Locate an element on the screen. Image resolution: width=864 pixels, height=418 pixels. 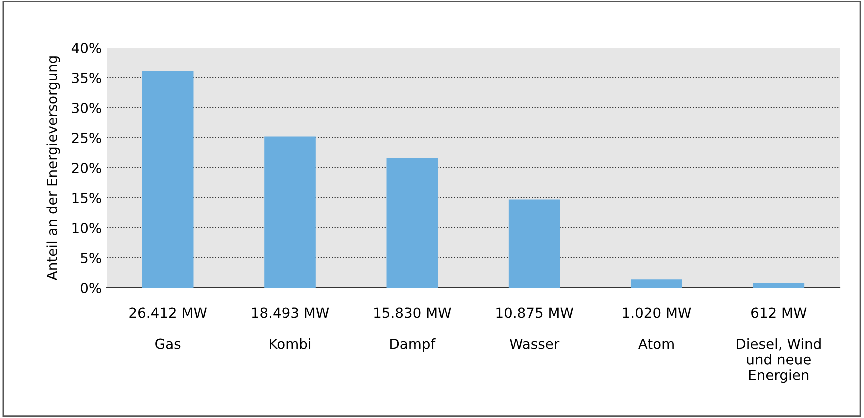
category-label: 612 MW Diesel, Wind und neue Energien is located at coordinates (779, 346).